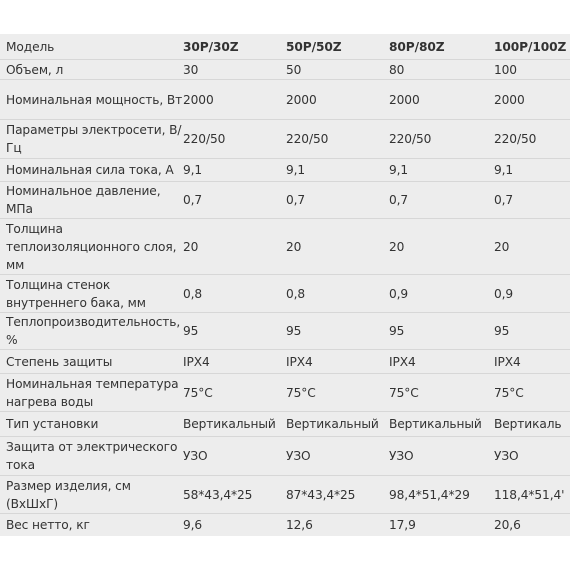  What do you see at coordinates (218, 494) in the screenshot?
I see `row-value: 58*43,4*25` at bounding box center [218, 494].